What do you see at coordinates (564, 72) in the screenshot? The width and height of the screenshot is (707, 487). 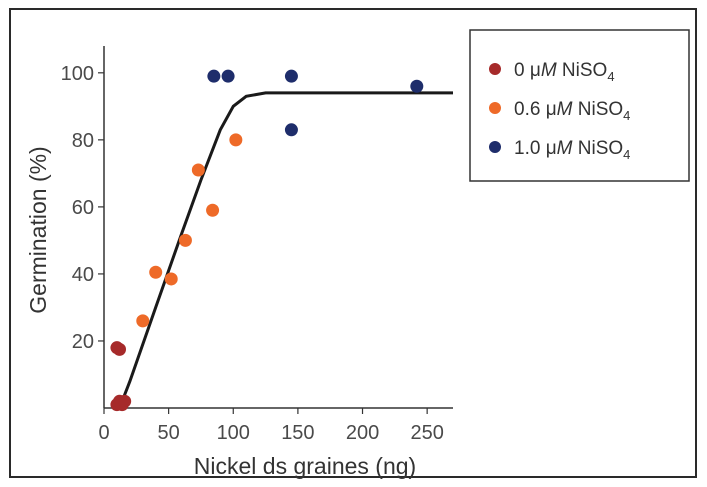 I see `legend-label-series-0: 0 μM NiSO4` at bounding box center [564, 72].